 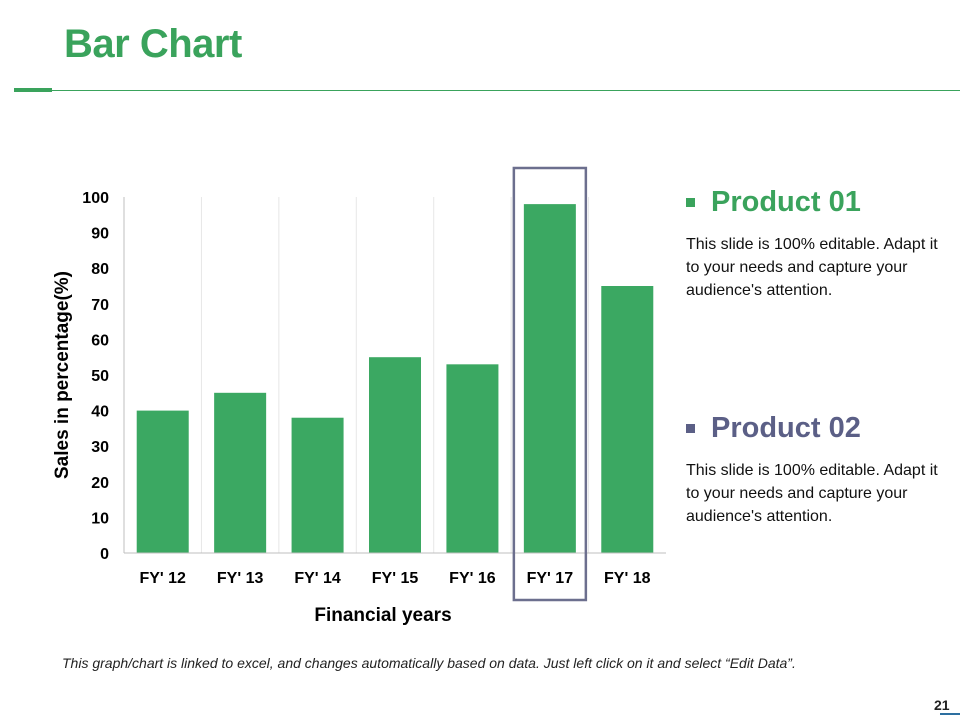 I want to click on y-tick-labels: 0 10 20 30 40 50 60 70 80 90 100, so click(x=95, y=376).